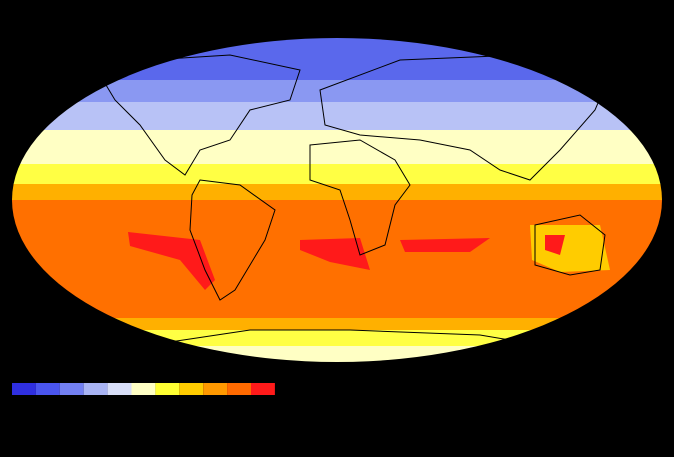  I want to click on south-america, so click(232, 240).